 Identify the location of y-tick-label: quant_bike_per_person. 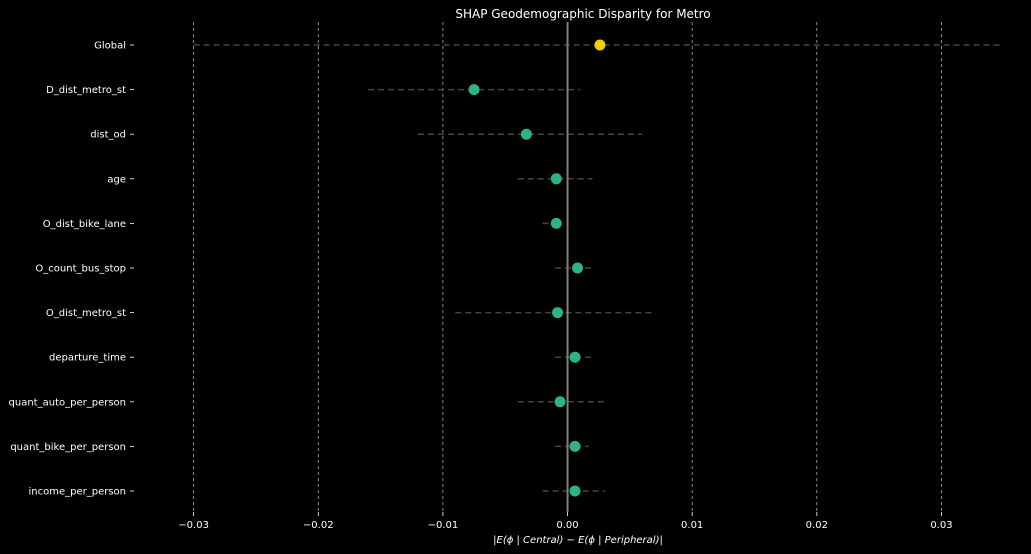
(68, 447).